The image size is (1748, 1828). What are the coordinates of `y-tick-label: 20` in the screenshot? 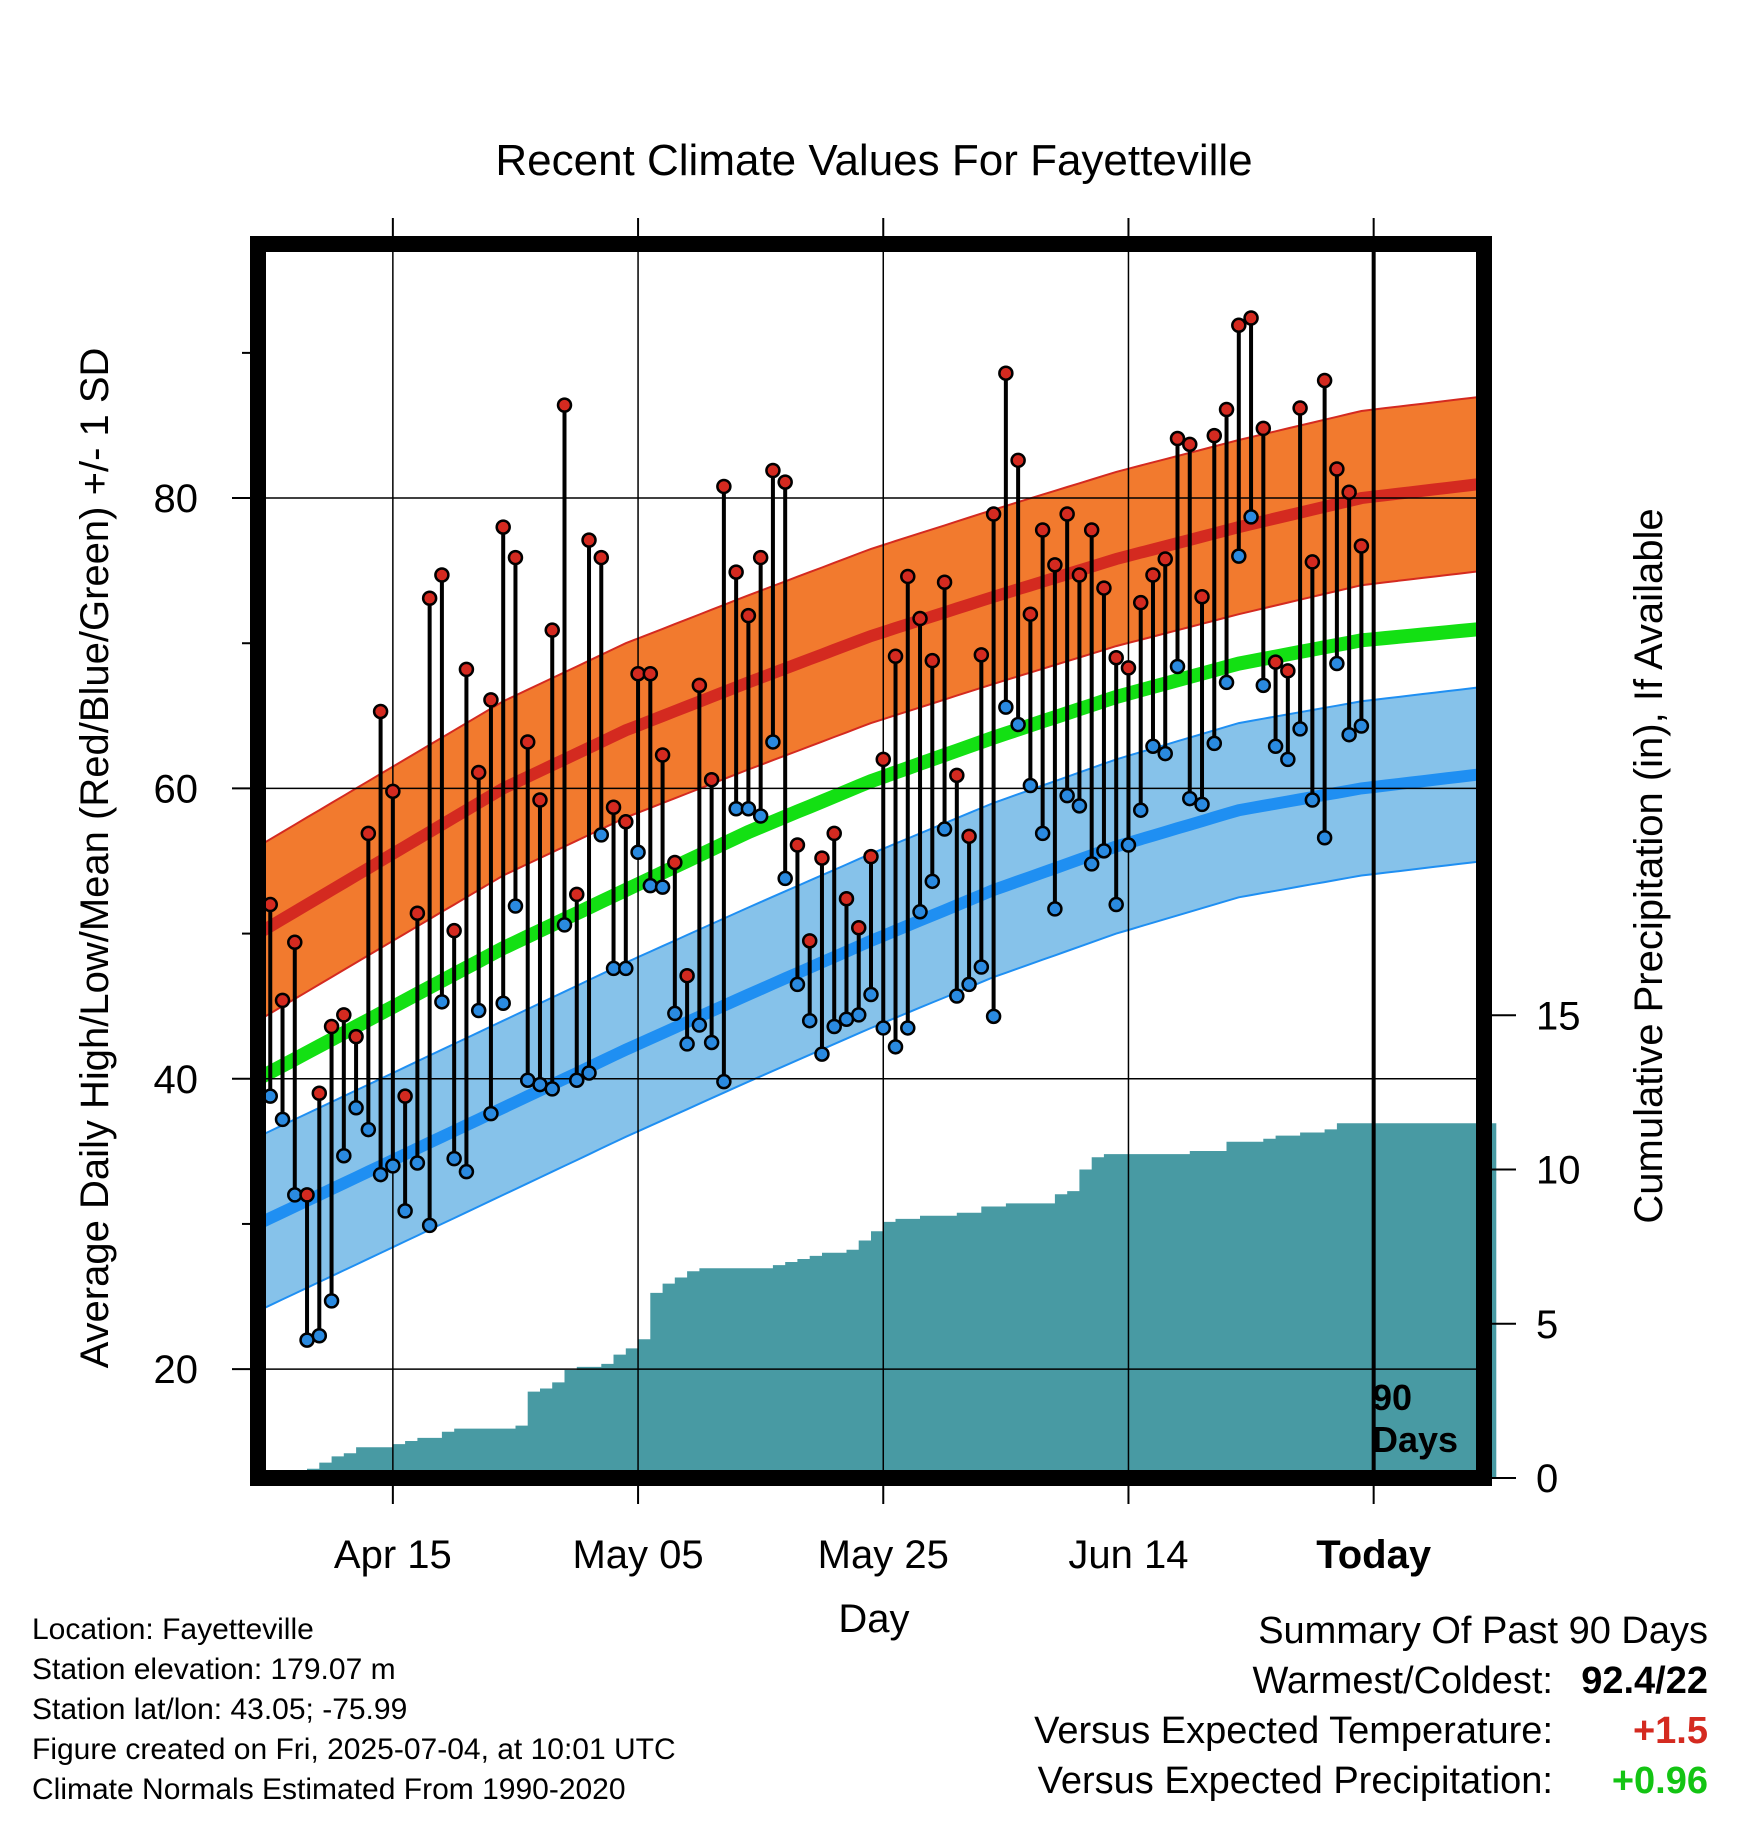 It's located at (176, 1370).